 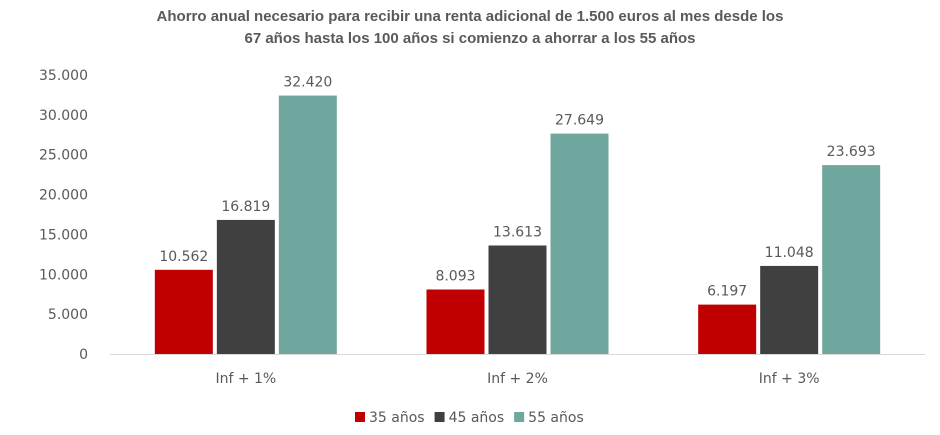 I want to click on y-tick-label: 10.000, so click(x=63, y=275).